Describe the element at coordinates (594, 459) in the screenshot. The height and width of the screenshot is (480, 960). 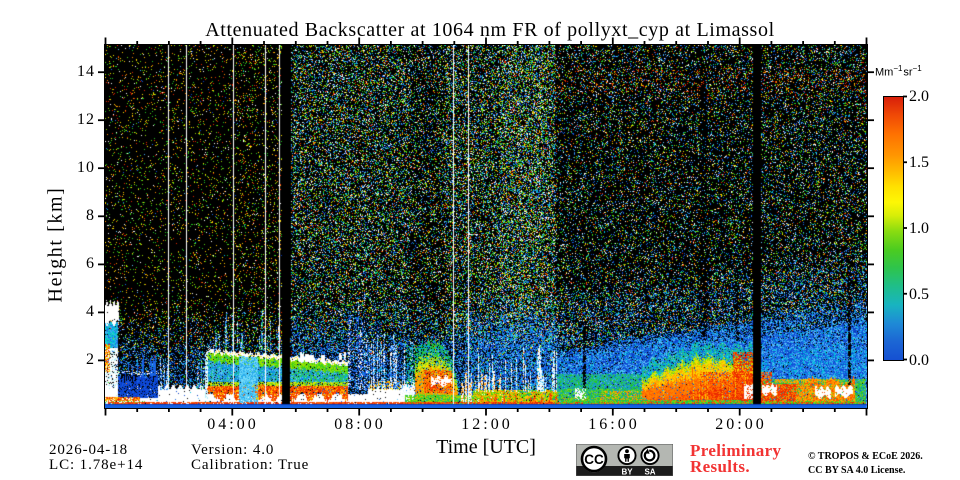
I see `svg-text: CC` at that location.